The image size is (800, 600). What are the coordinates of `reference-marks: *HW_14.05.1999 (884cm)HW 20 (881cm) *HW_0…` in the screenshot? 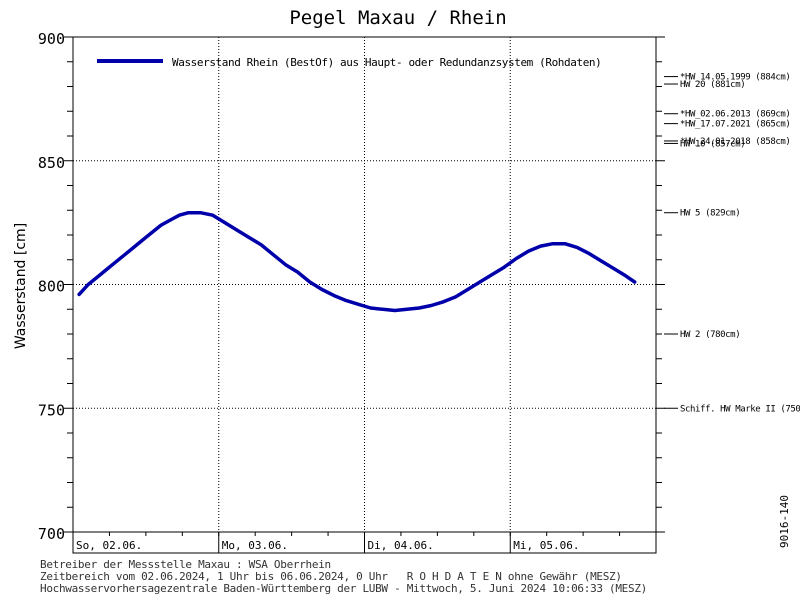 It's located at (732, 243).